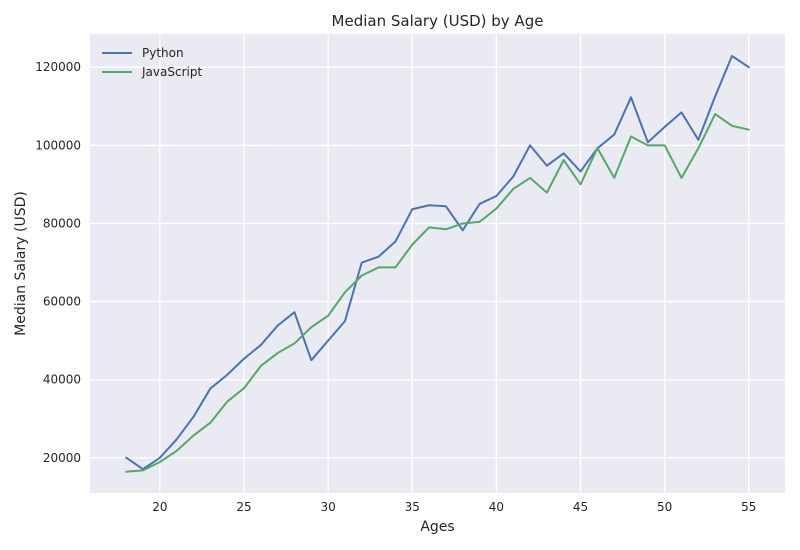  What do you see at coordinates (62, 223) in the screenshot?
I see `y-tick-label: 80000` at bounding box center [62, 223].